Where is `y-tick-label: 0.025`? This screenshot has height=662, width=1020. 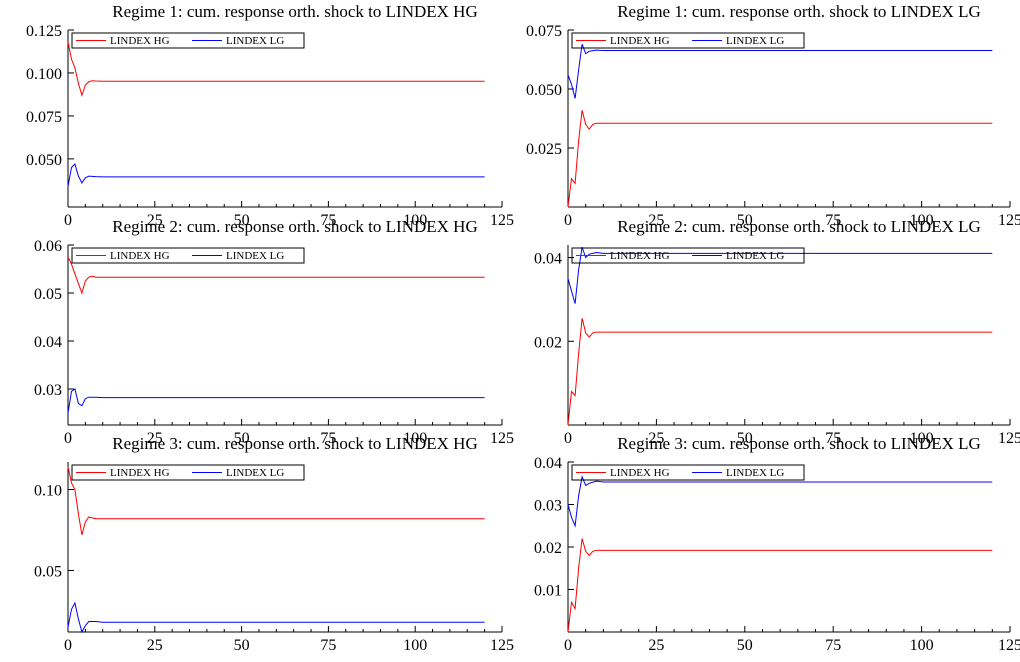 y-tick-label: 0.025 is located at coordinates (544, 149).